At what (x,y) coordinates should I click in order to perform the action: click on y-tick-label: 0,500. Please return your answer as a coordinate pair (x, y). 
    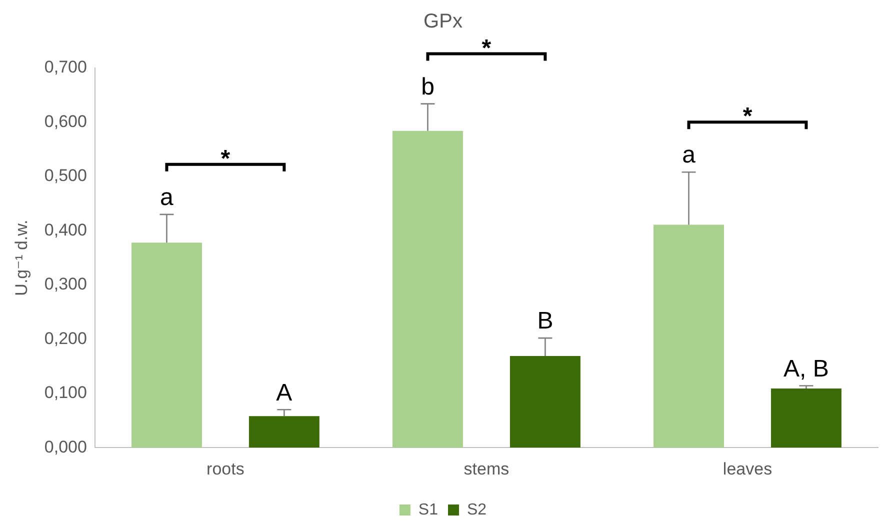
    Looking at the image, I should click on (65, 176).